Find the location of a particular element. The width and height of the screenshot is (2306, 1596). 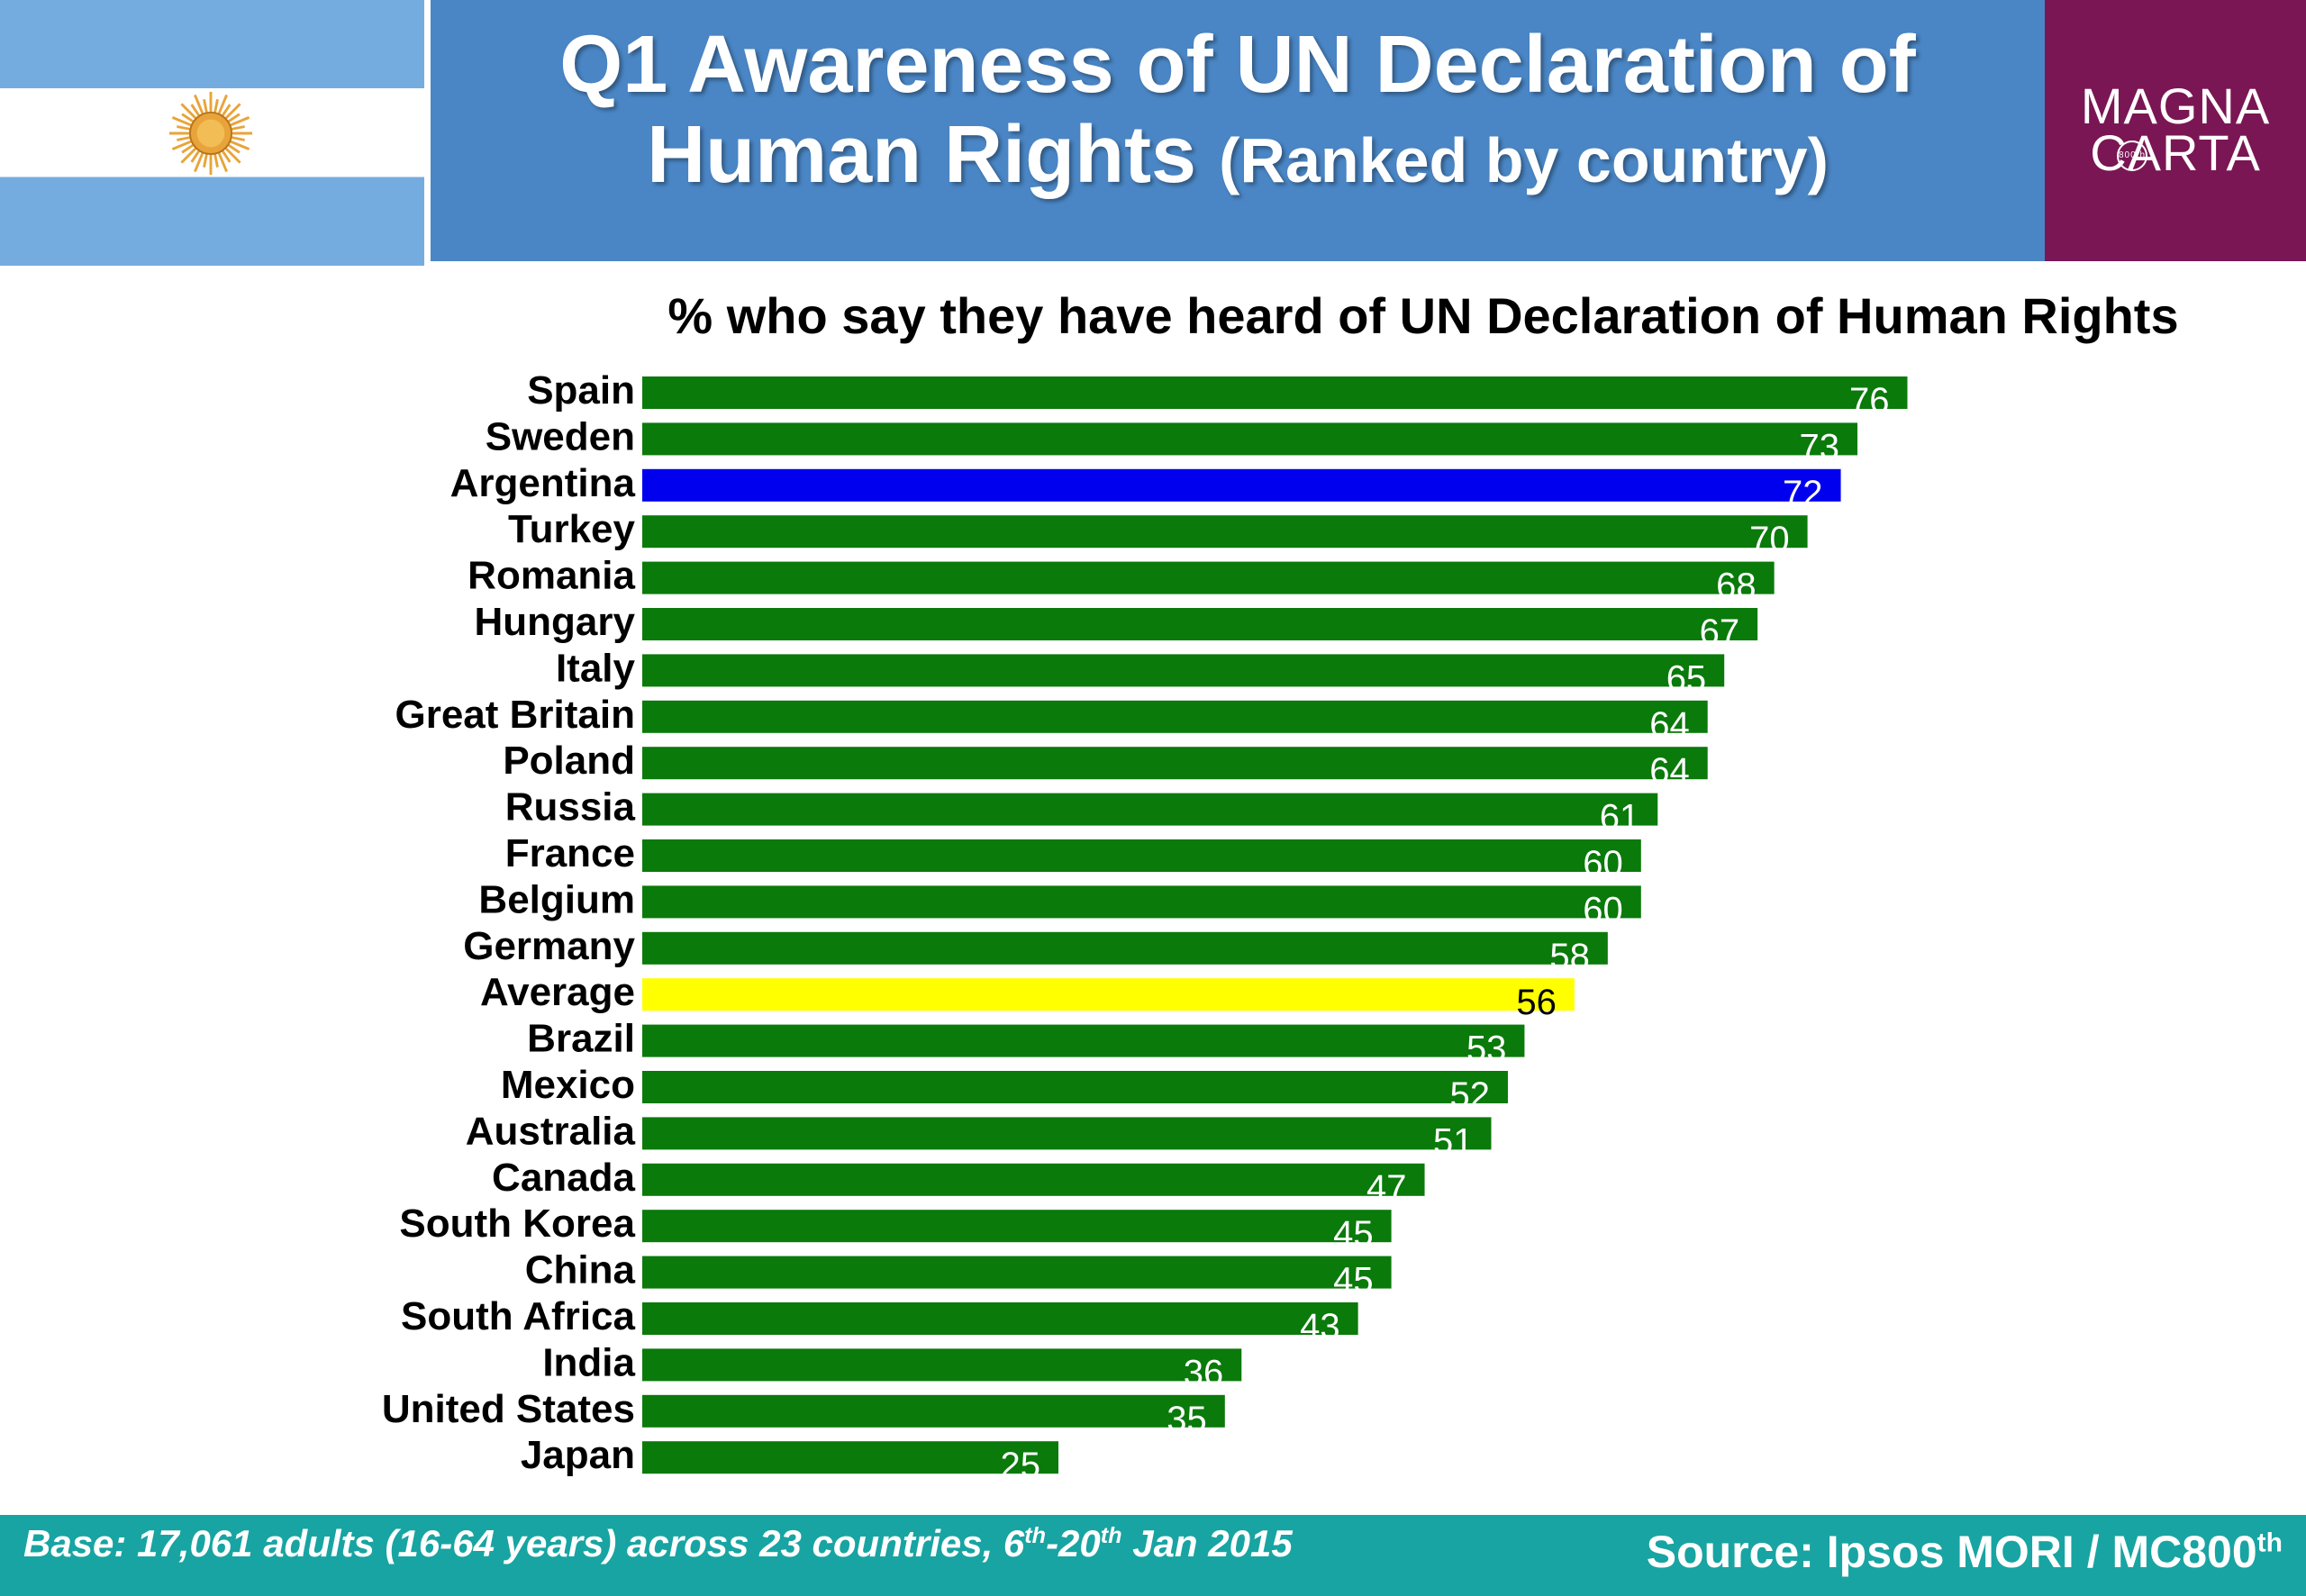

category-label: Canada is located at coordinates (563, 1178).